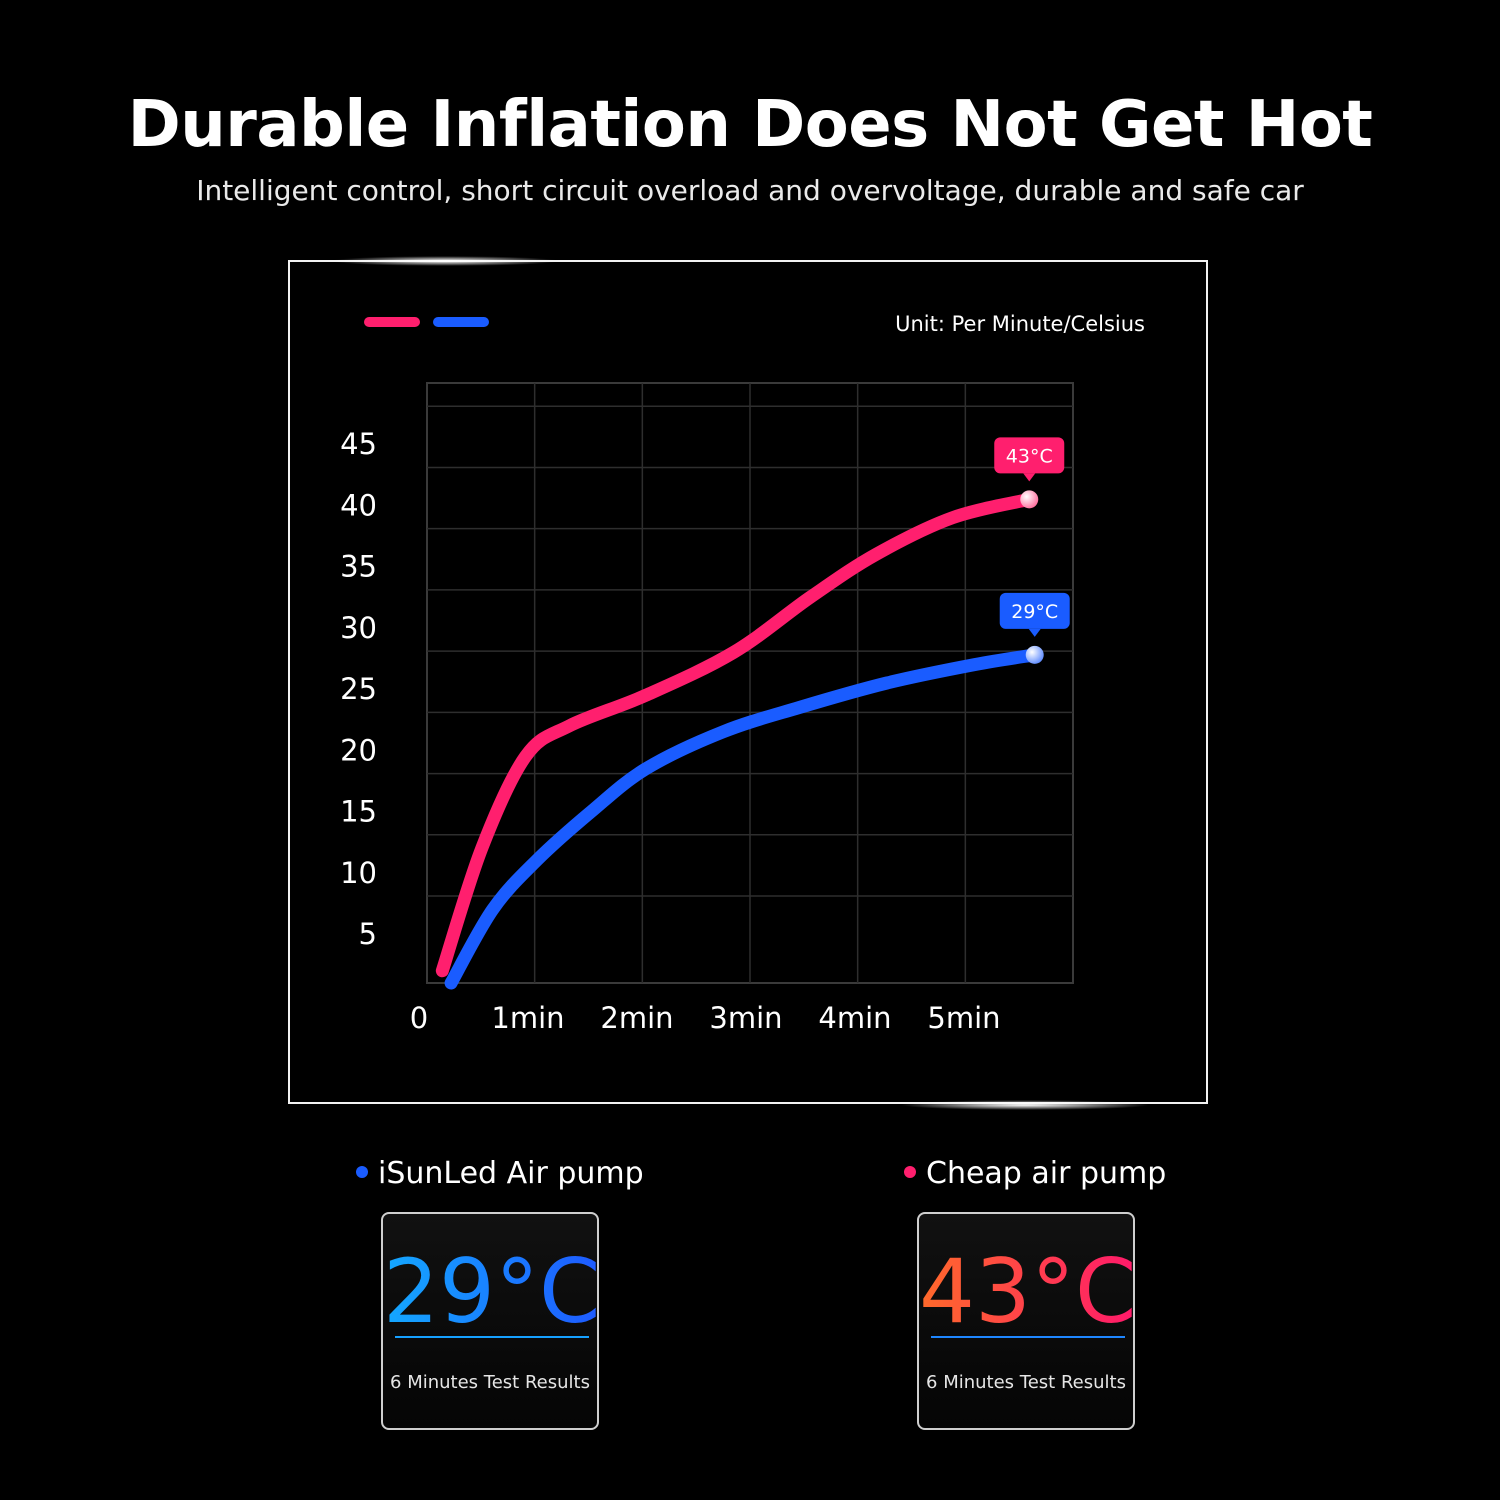  I want to click on y-tick-label: 15, so click(358, 812).